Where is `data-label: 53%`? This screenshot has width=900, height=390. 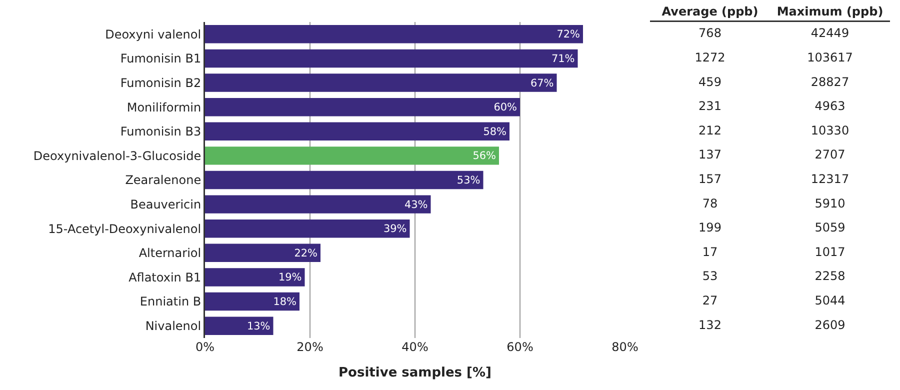 data-label: 53% is located at coordinates (468, 180).